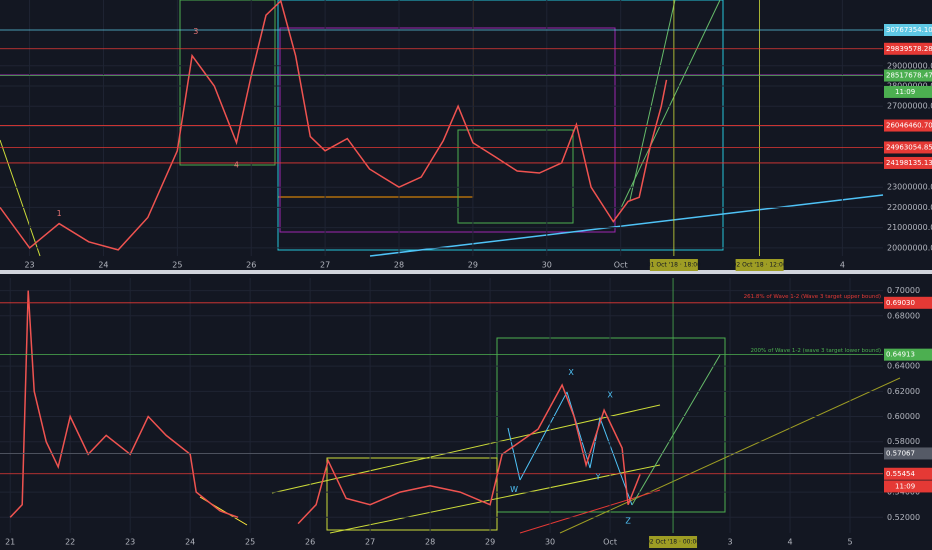 Image resolution: width=932 pixels, height=550 pixels. Describe the element at coordinates (909, 65) in the screenshot. I see `y-tick-label: 29000000.0000` at that location.